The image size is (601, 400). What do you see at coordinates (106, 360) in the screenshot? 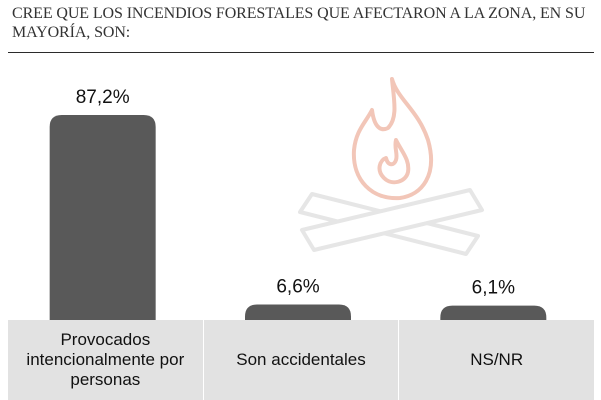
I see `category-label: Provocados intencionalmente por personas` at bounding box center [106, 360].